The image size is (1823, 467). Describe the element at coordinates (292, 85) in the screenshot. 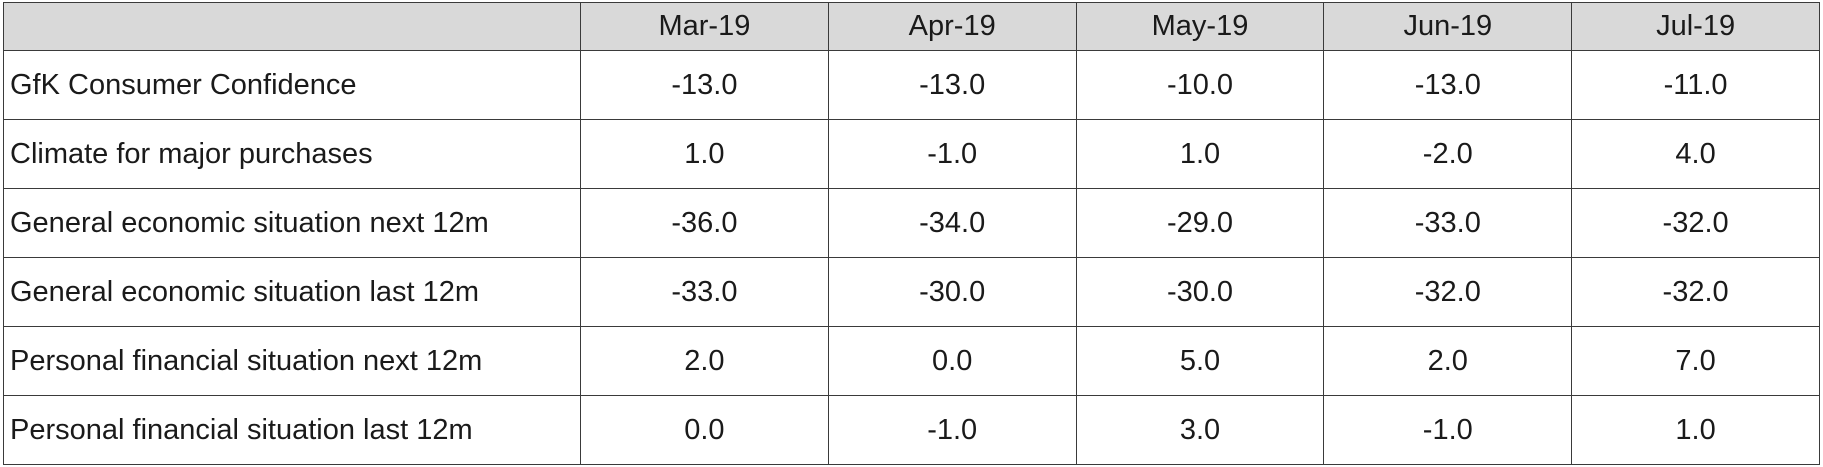

I see `row-label: GfK Consumer Confidence` at that location.